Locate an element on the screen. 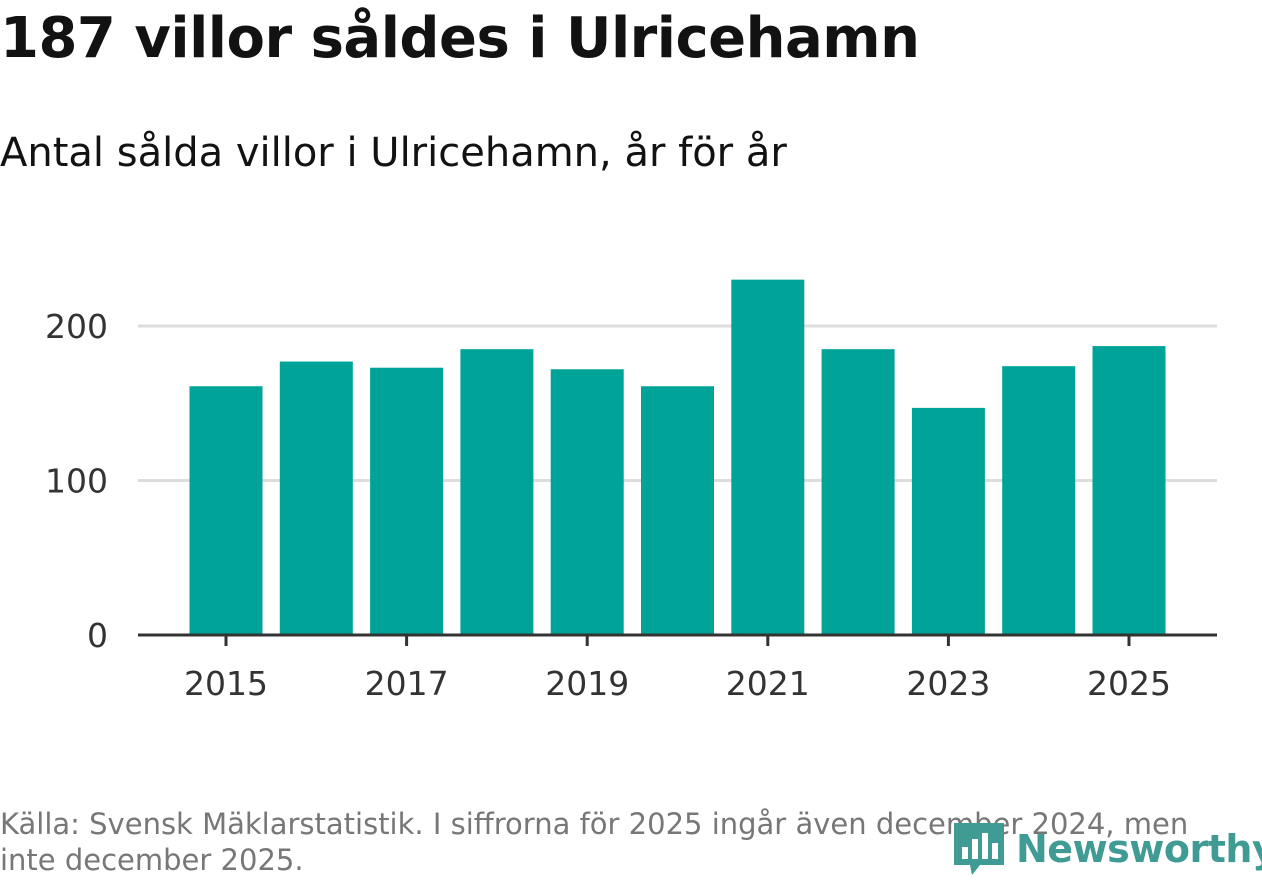 Image resolution: width=1262 pixels, height=880 pixels. newsworthy-logo: Newsworthy is located at coordinates (1106, 849).